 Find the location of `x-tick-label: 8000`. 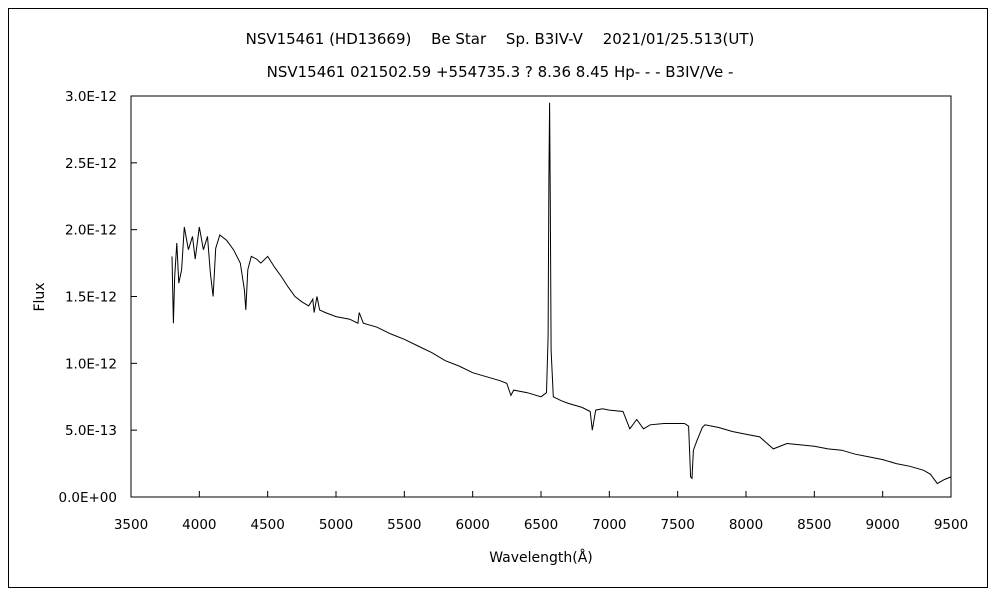

x-tick-label: 8000 is located at coordinates (746, 525).